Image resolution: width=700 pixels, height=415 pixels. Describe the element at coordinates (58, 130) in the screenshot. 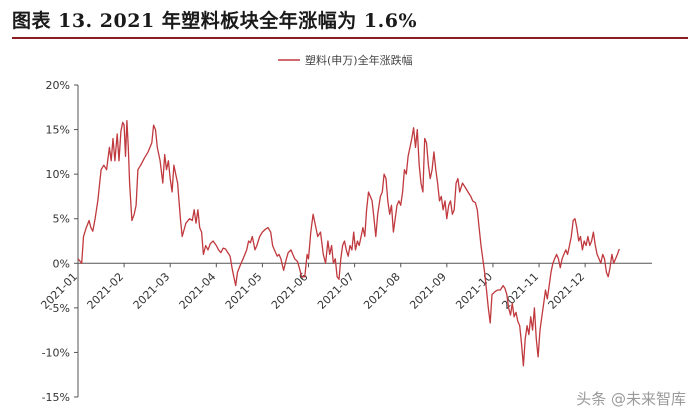

I see `y-tick-label: 15%` at that location.